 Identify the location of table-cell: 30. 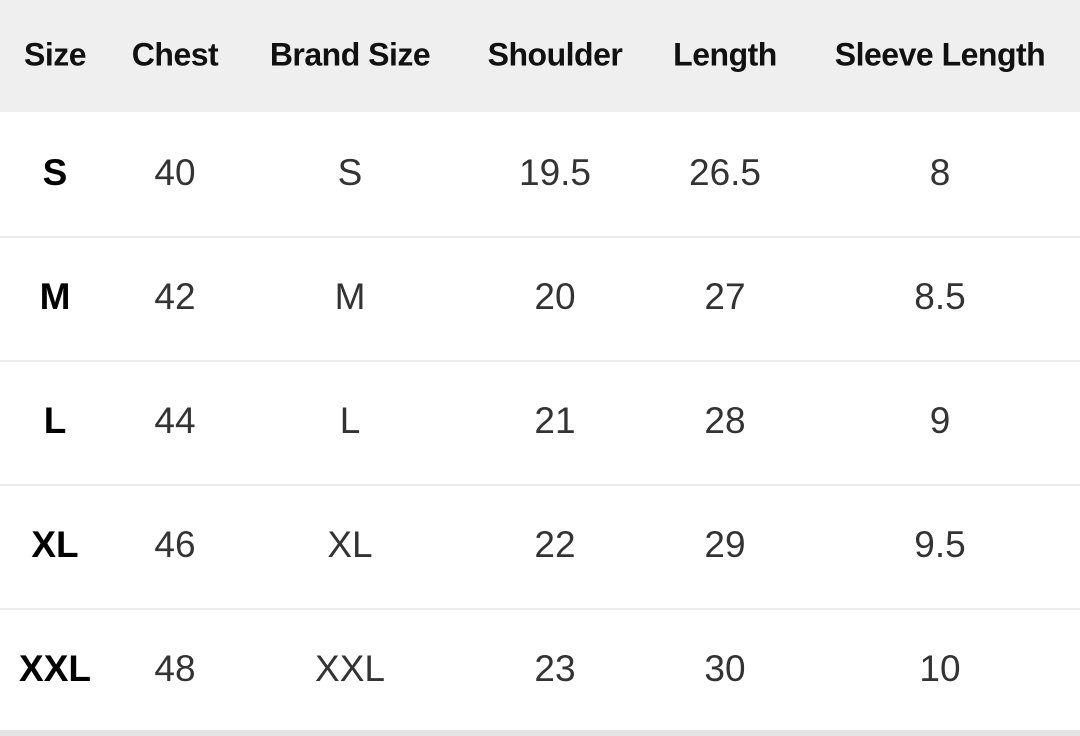
(725, 668).